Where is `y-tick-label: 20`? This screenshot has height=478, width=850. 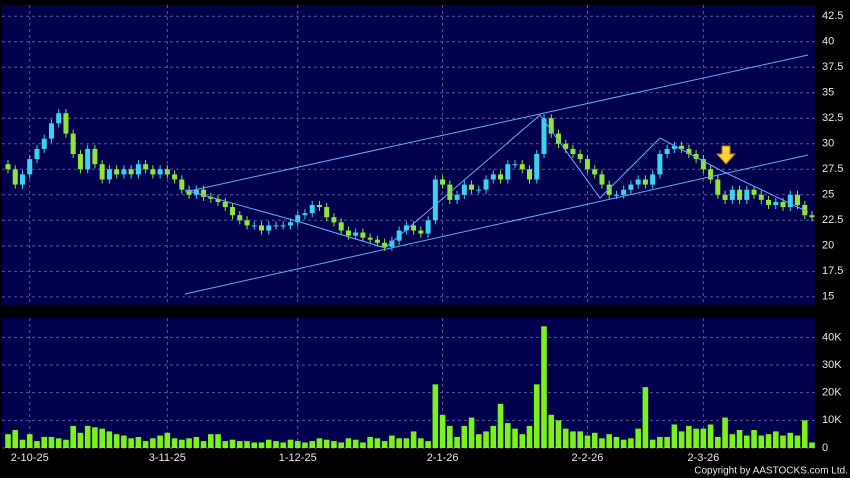
y-tick-label: 20 is located at coordinates (828, 246).